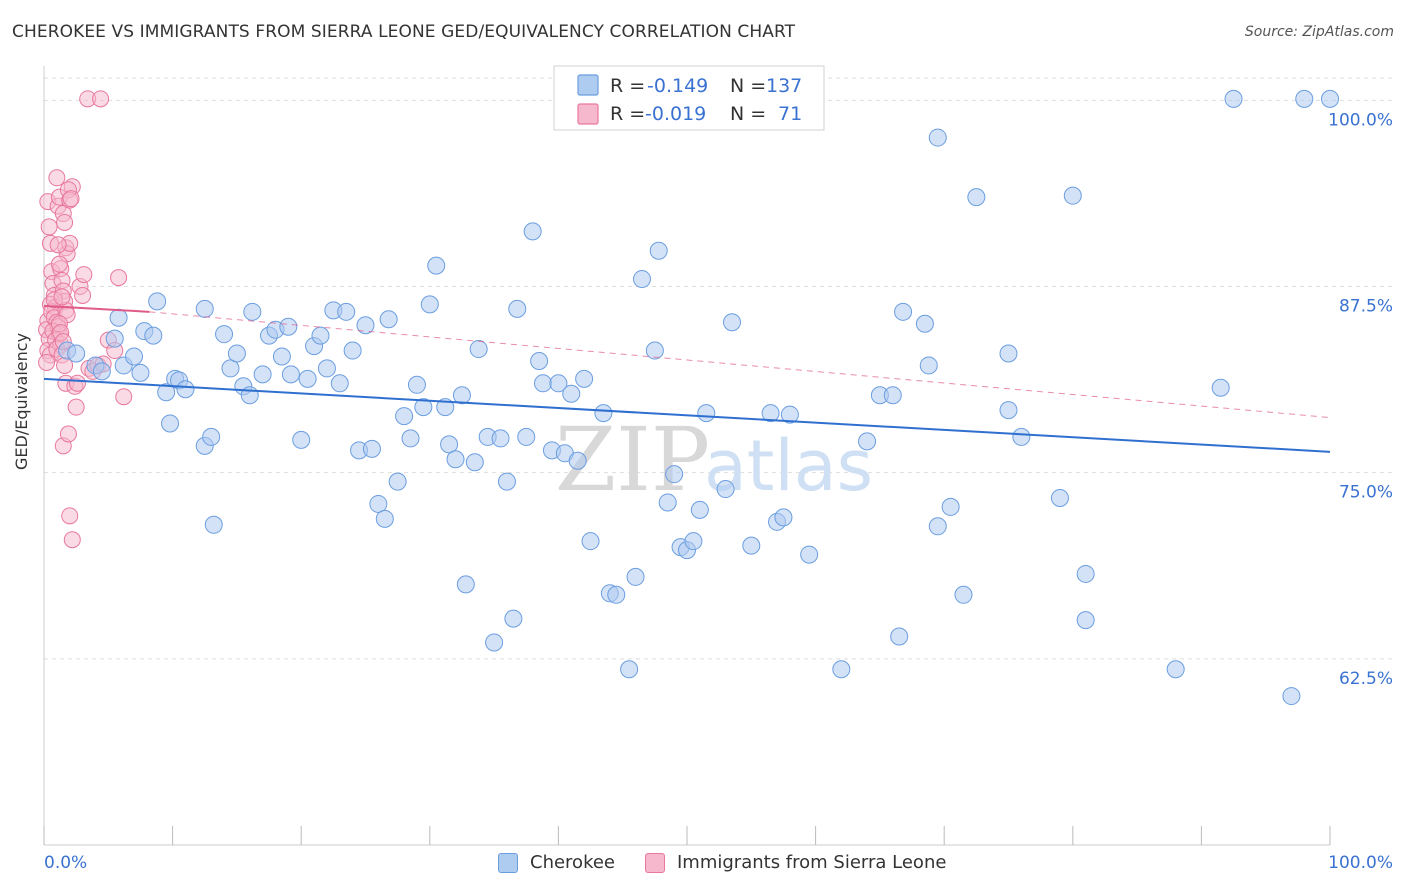 The image size is (1406, 892). I want to click on y-tick-label: 87.5%, so click(1366, 307).